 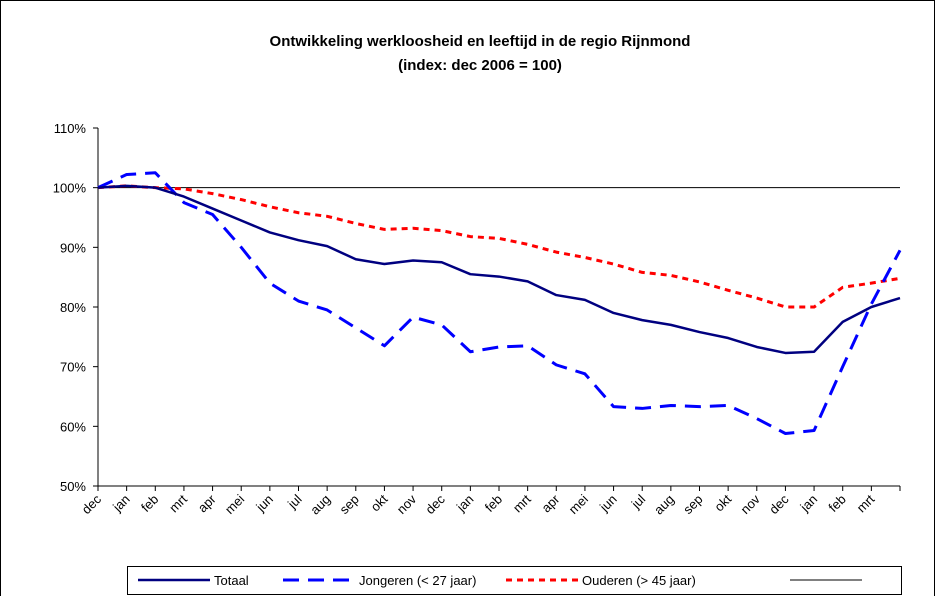 I want to click on y-tick-label: 60%, so click(x=73, y=426).